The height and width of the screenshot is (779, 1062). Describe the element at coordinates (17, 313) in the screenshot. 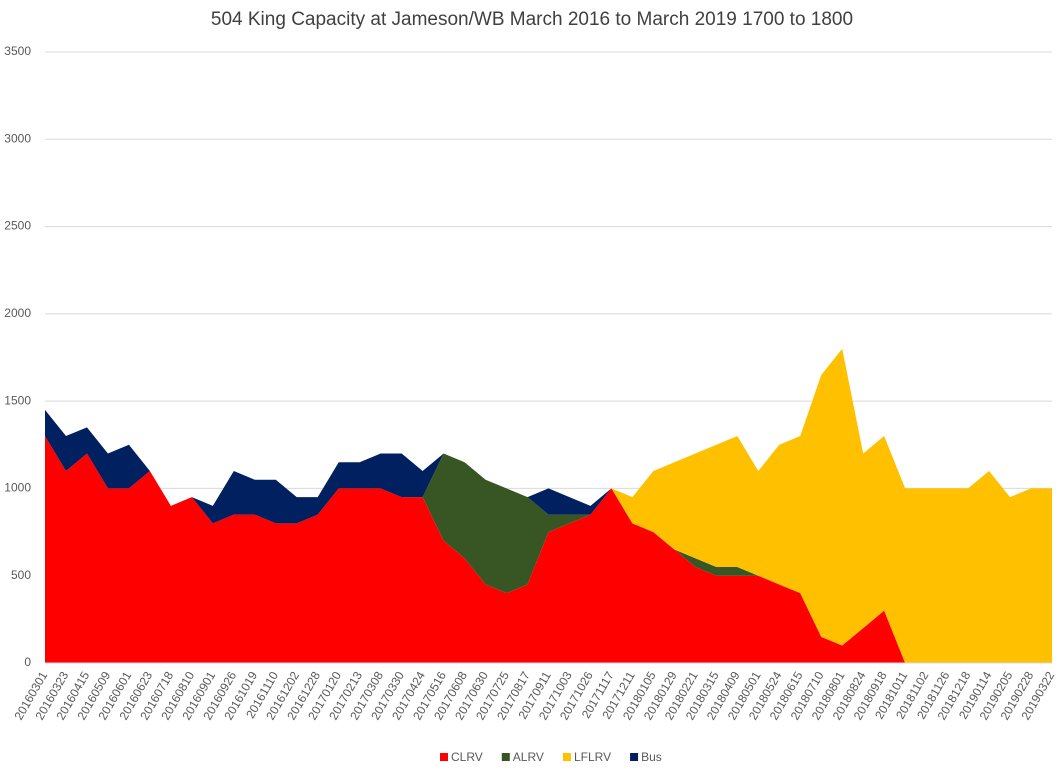

I see `y-tick-label: 2000` at that location.